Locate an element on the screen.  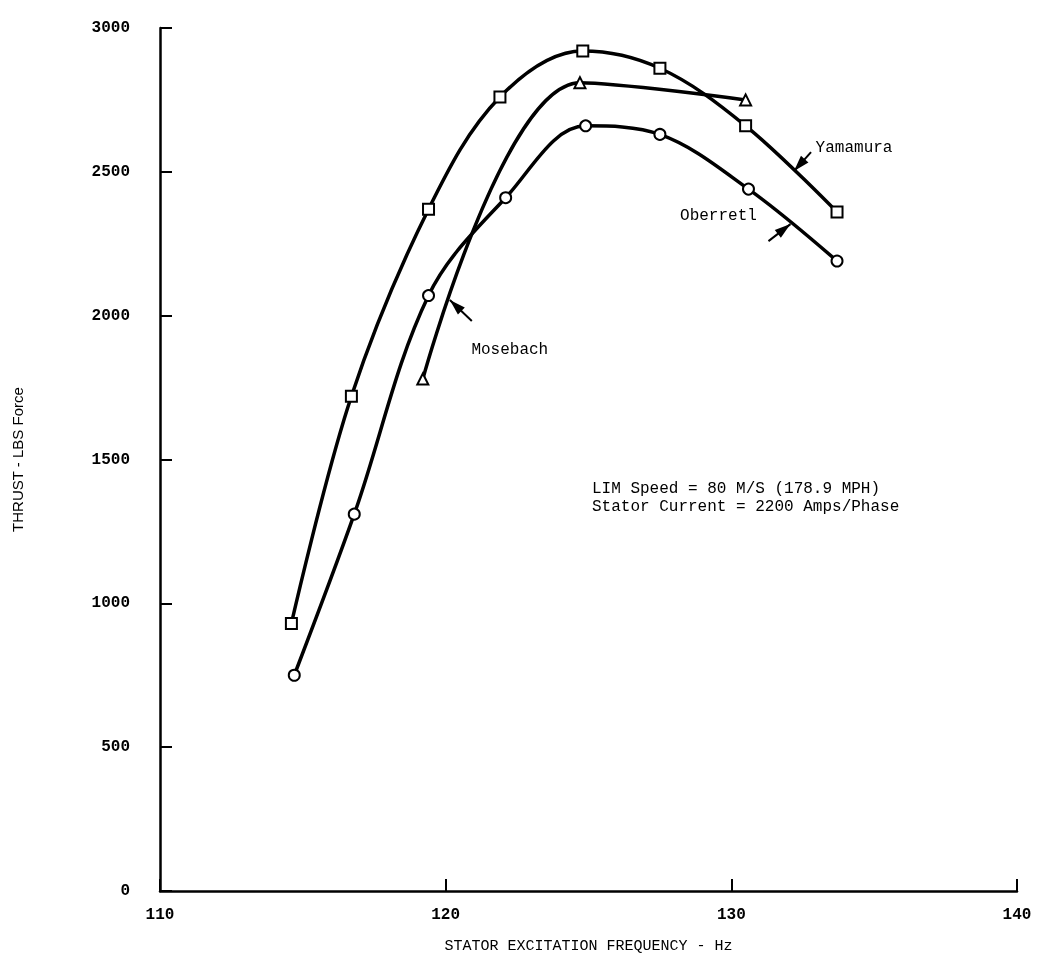
x-tick-label: 130 is located at coordinates (731, 915).